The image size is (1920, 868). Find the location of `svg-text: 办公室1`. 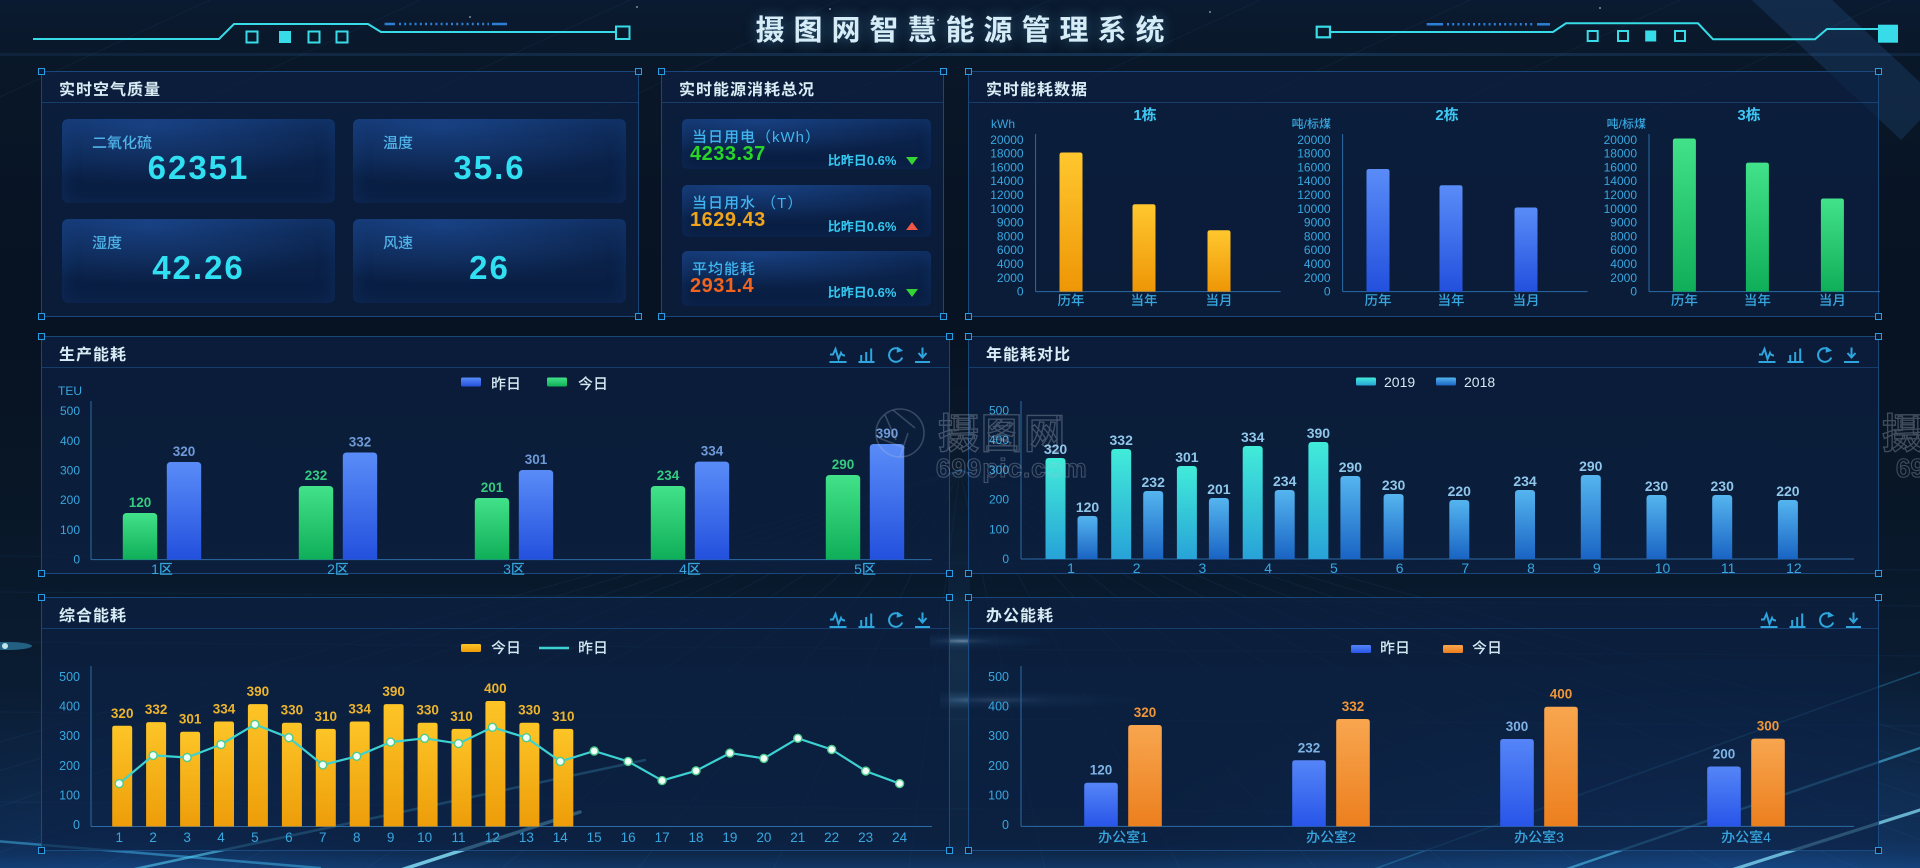

svg-text: 办公室1 is located at coordinates (1123, 837).